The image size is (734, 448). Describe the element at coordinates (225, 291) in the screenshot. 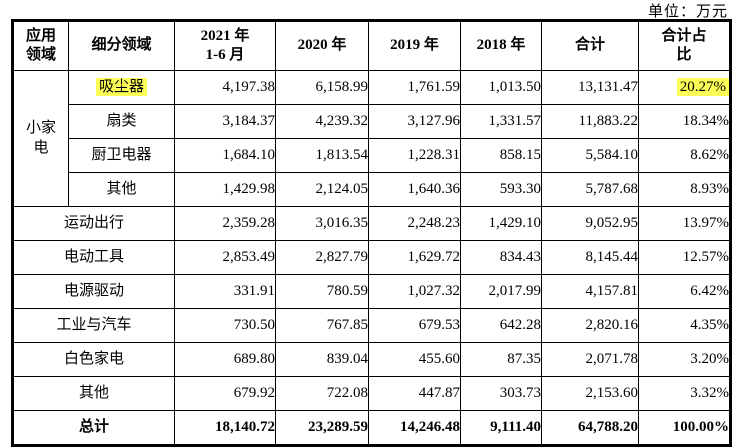

I see `cell-2021: 331.91` at that location.